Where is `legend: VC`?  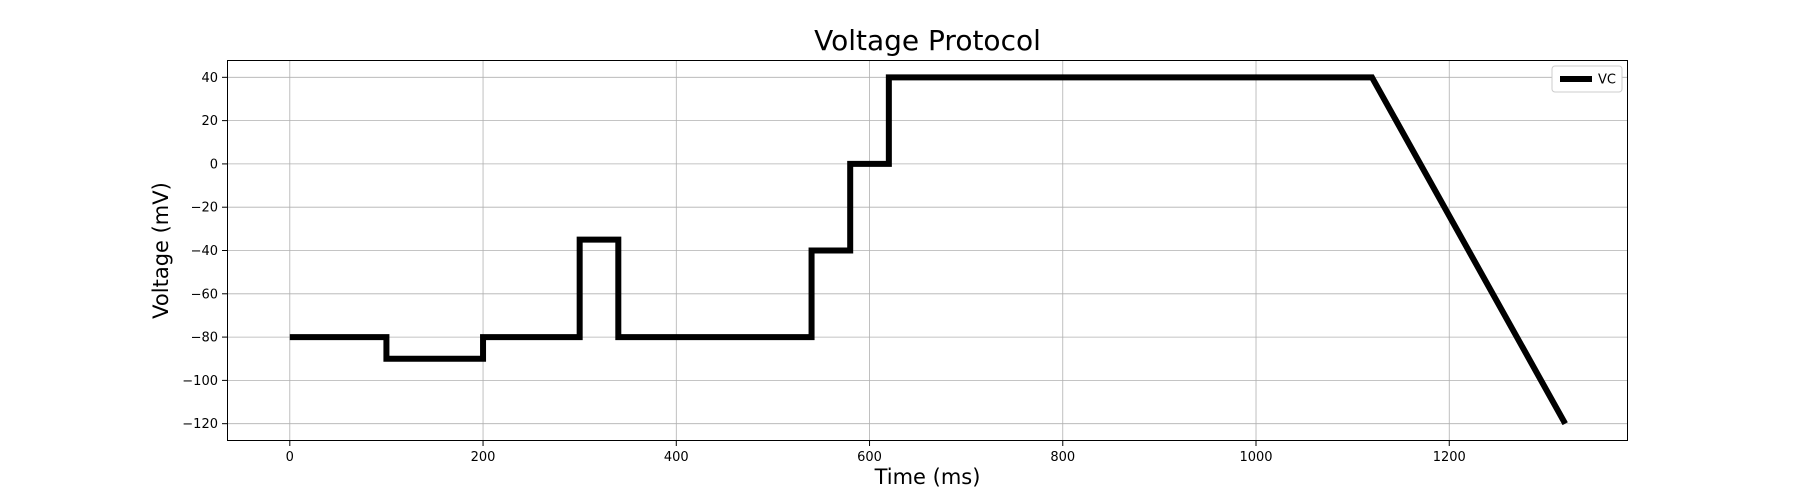 legend: VC is located at coordinates (1587, 79).